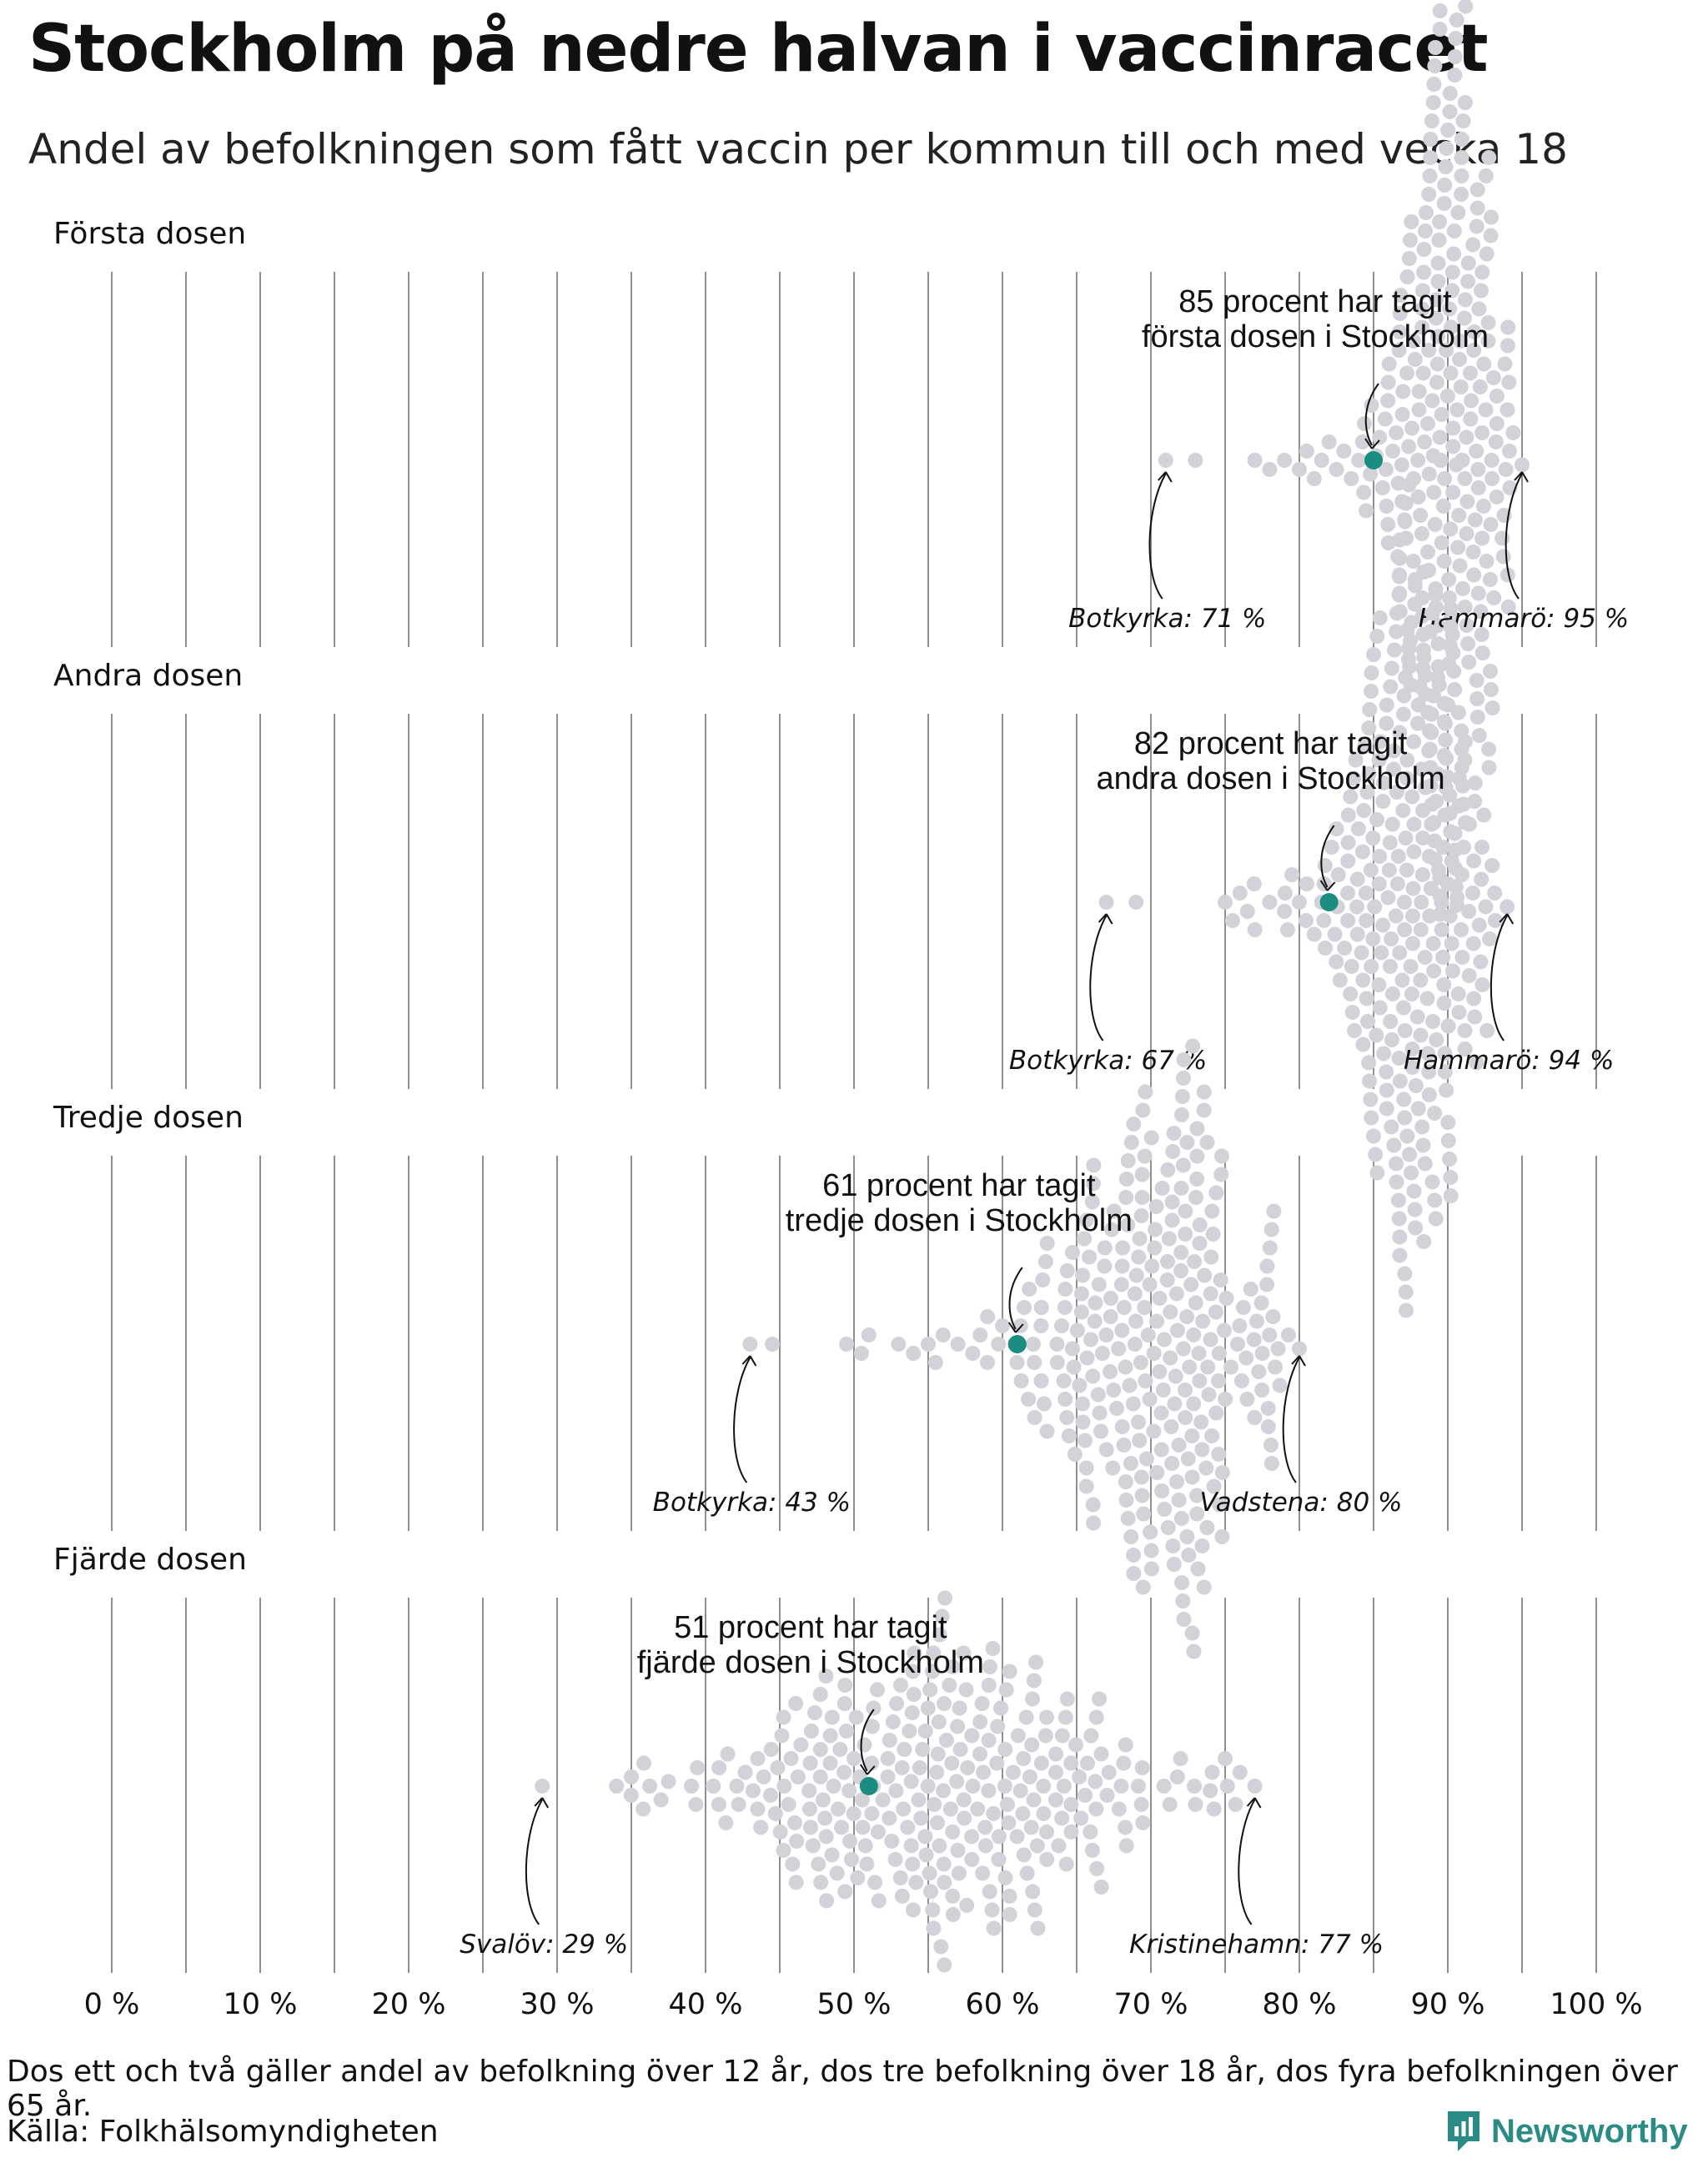  What do you see at coordinates (1256, 1945) in the screenshot?
I see `highest-municipality-label: Kristinehamn: 77 %` at bounding box center [1256, 1945].